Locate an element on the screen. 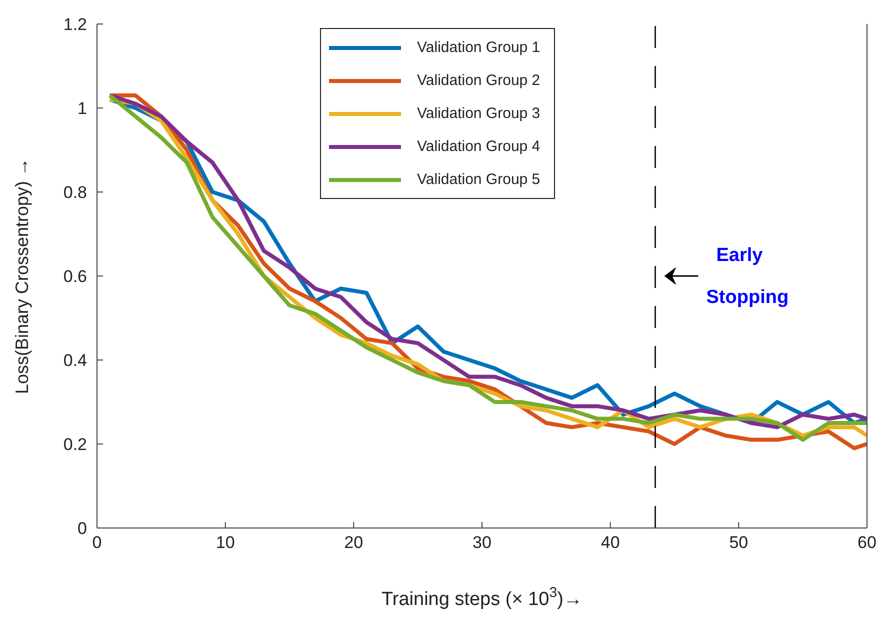 This screenshot has width=882, height=619. legend-label: Validation Group 5 is located at coordinates (478, 179).